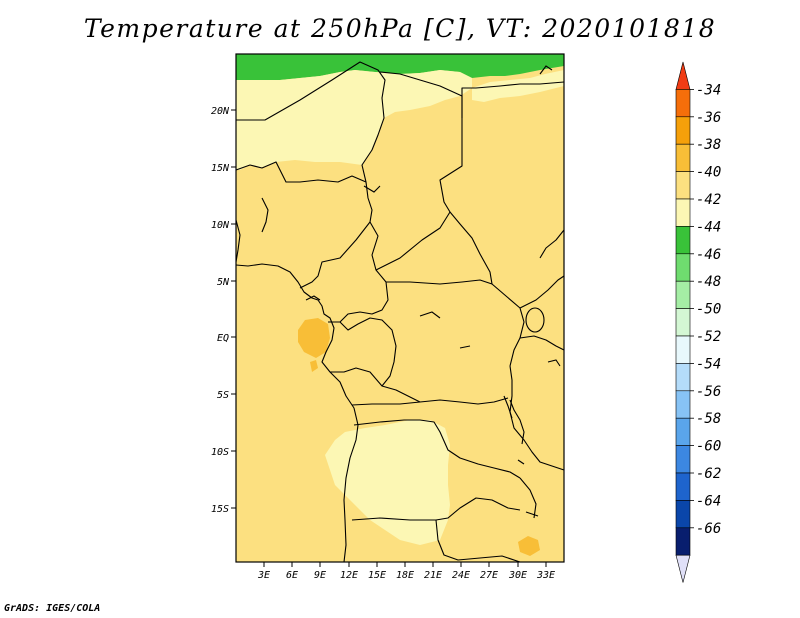  I want to click on contour-fill-minus42-northeast, so click(518, 86).